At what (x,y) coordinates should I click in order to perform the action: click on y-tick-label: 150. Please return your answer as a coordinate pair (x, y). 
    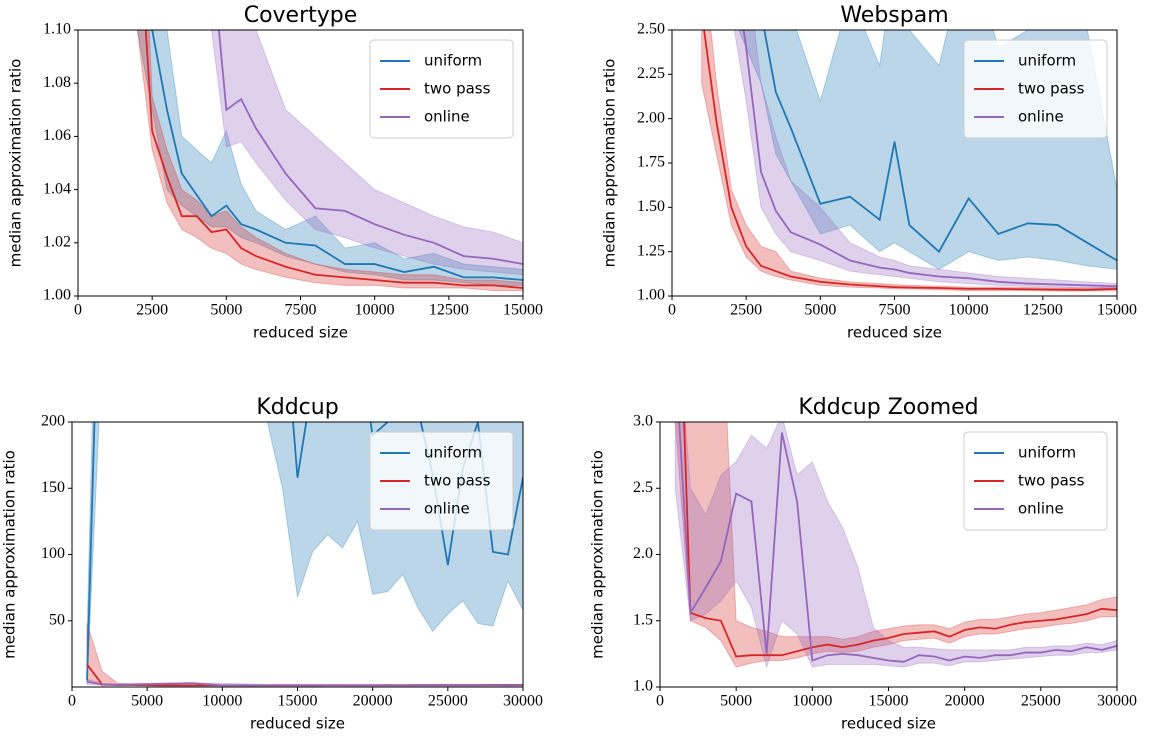
    Looking at the image, I should click on (53, 487).